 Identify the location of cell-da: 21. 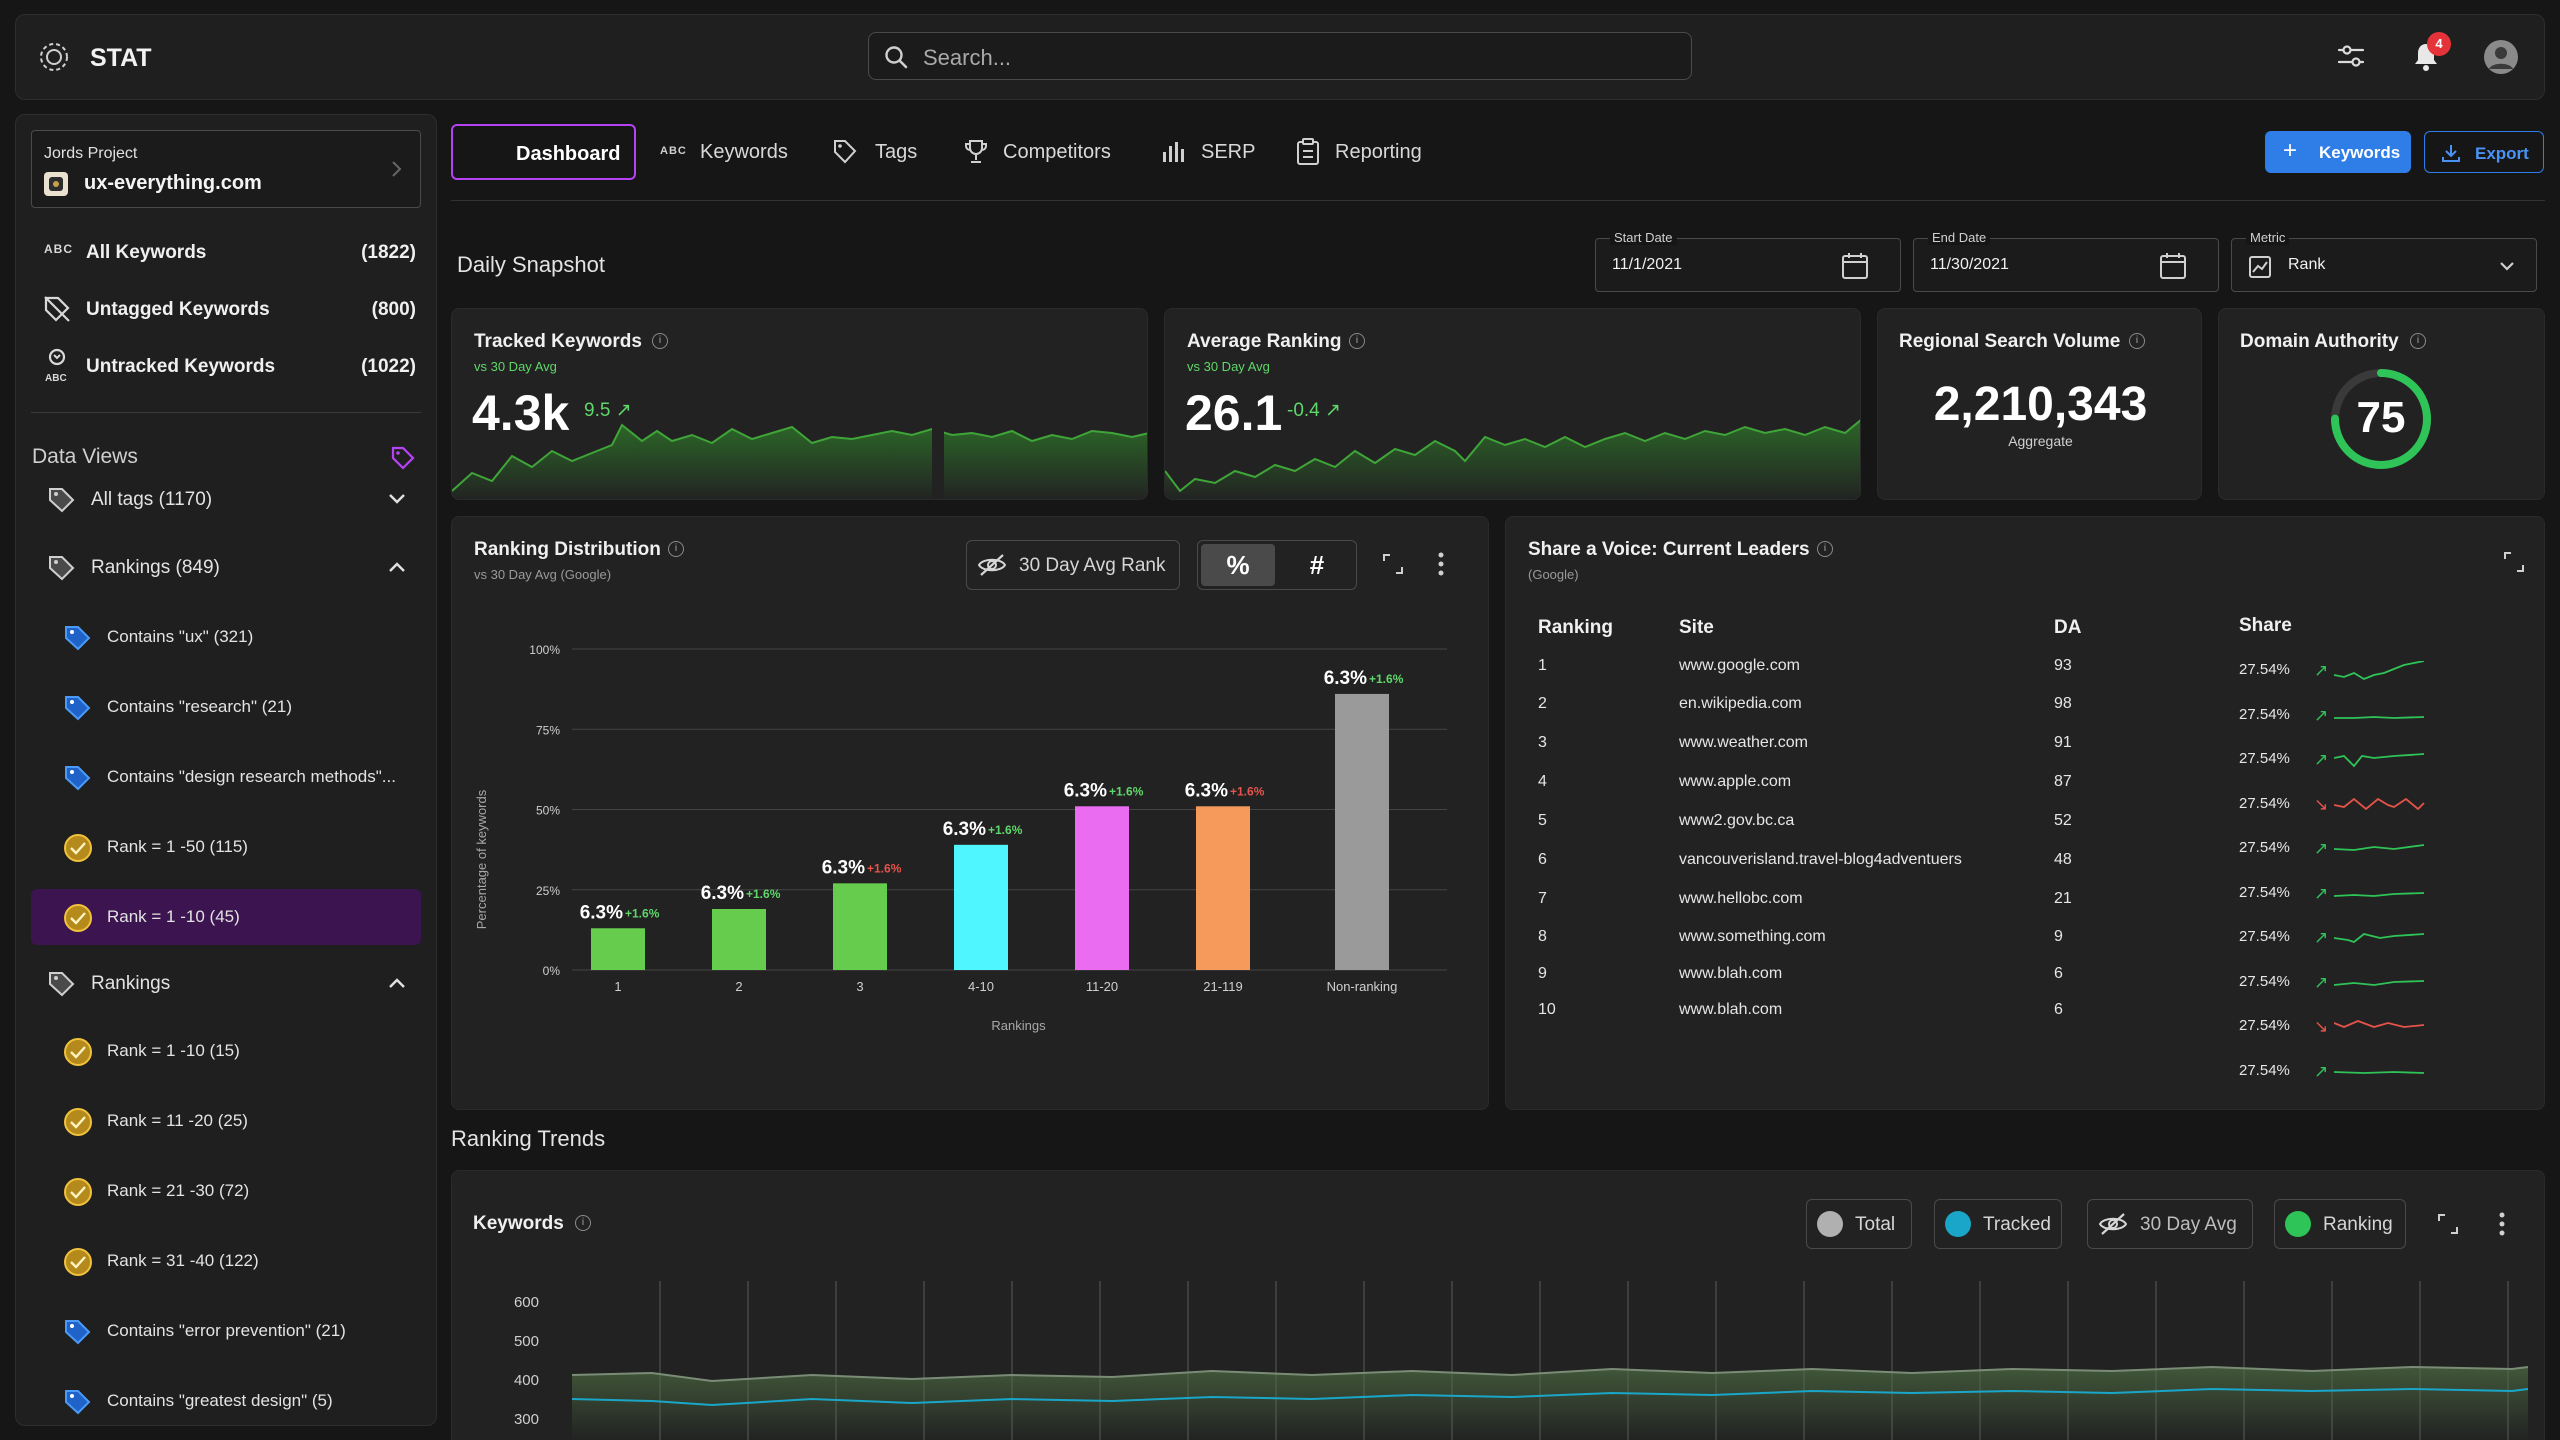
(2063, 898).